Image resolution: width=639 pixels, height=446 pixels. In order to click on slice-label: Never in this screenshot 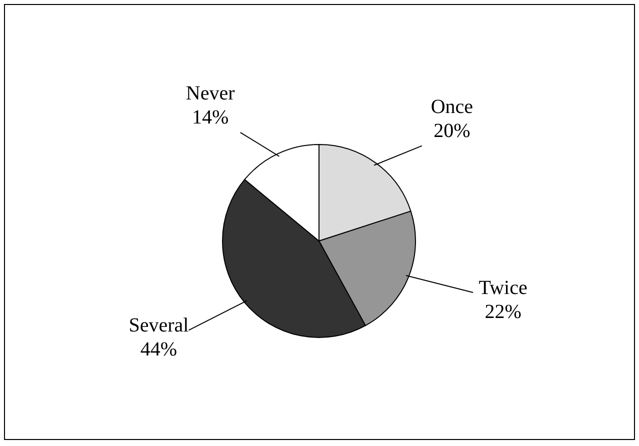, I will do `click(211, 93)`.